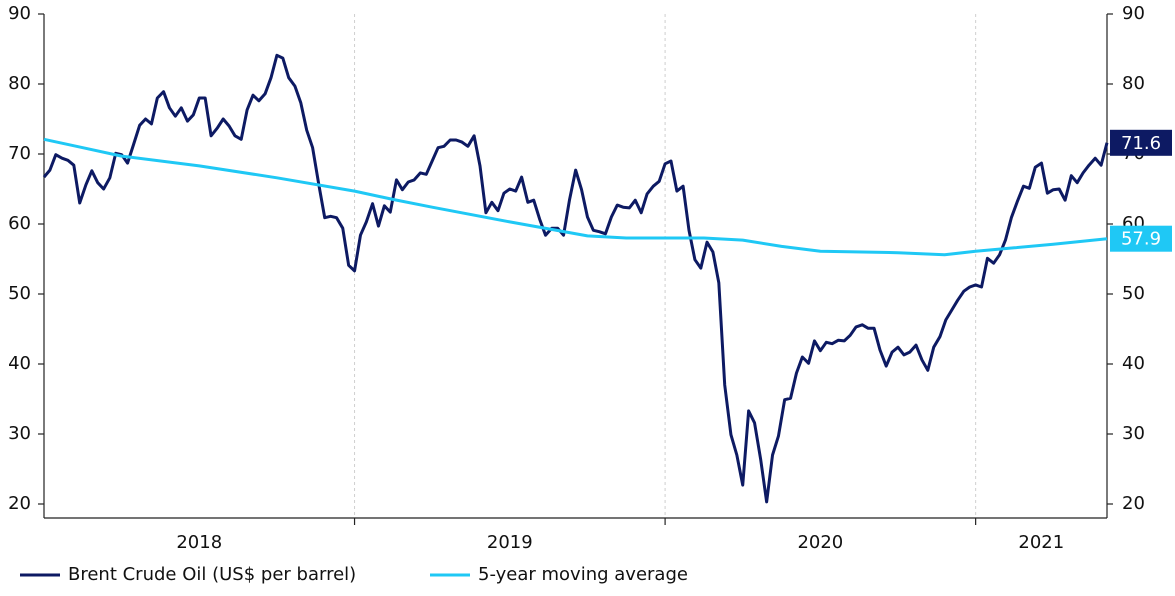 The image size is (1175, 596). I want to click on y-tick-label: 70, so click(19, 153).